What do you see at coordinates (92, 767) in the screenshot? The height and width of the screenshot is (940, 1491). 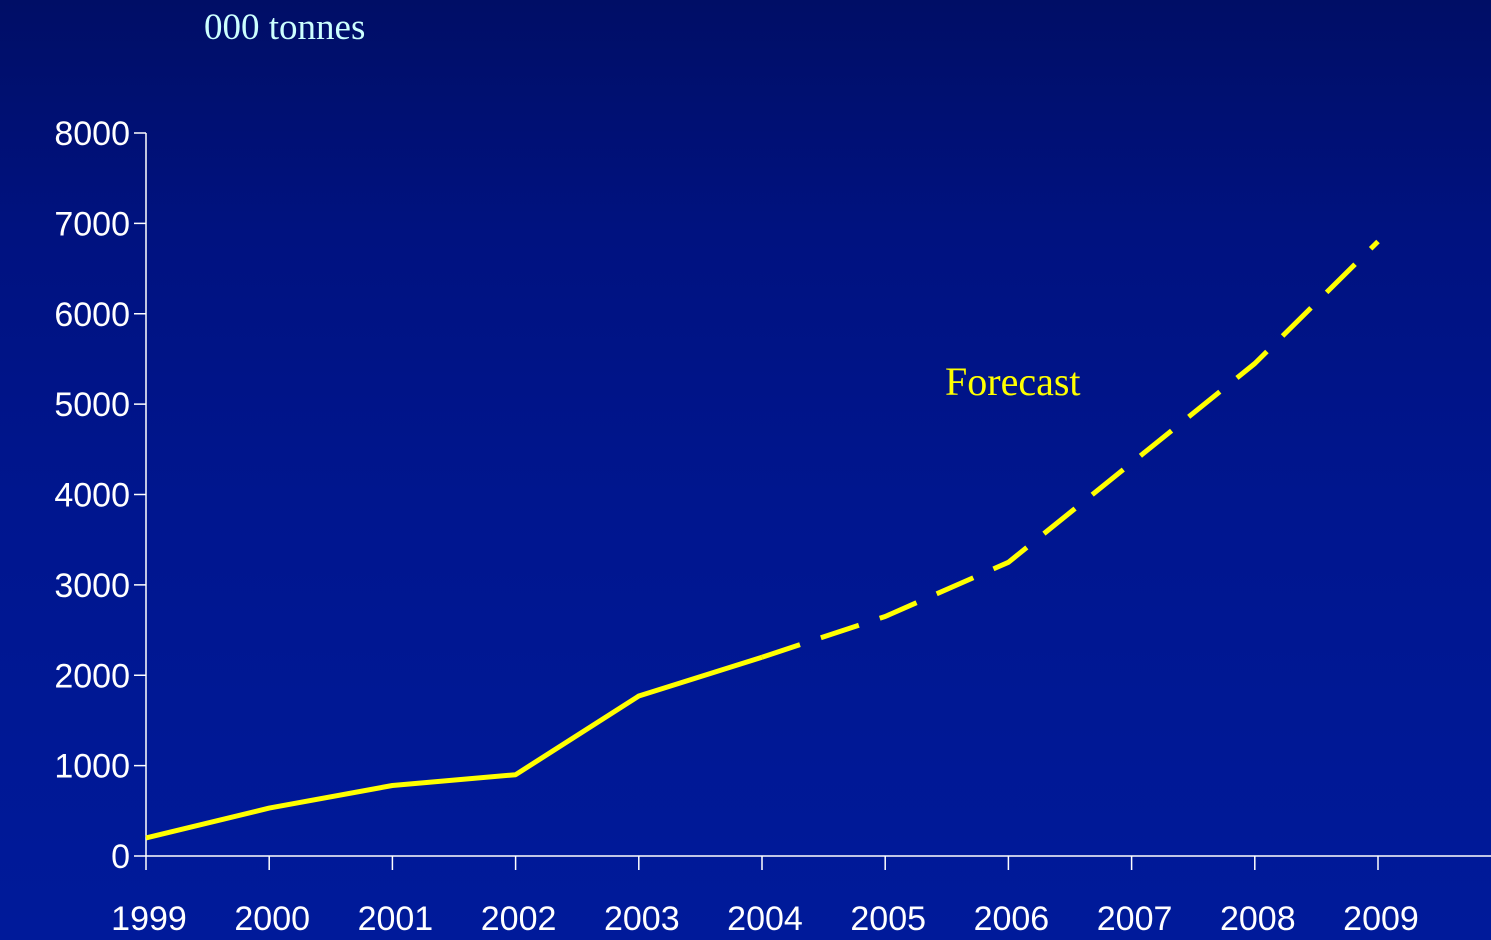 I see `y-tick-label: 1000` at bounding box center [92, 767].